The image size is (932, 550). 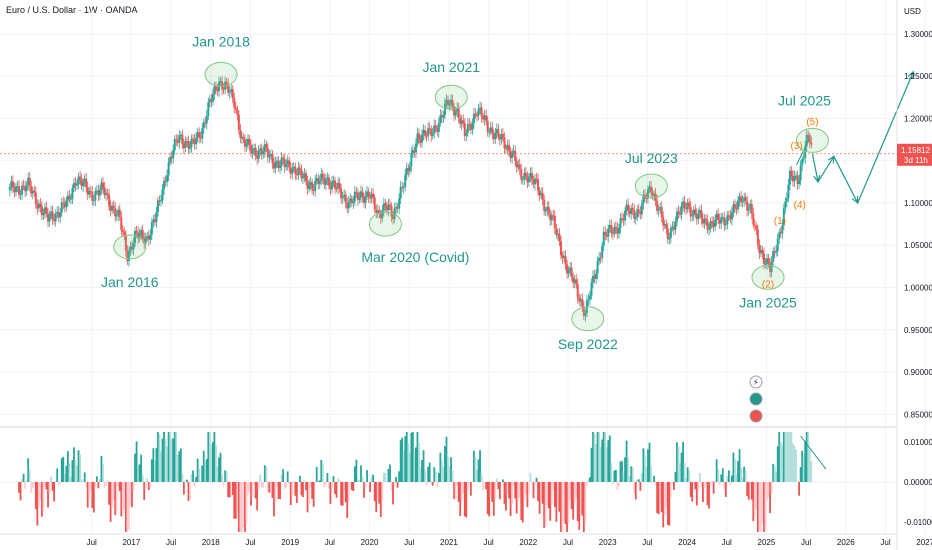 I want to click on event-icons: ⚡, so click(x=756, y=399).